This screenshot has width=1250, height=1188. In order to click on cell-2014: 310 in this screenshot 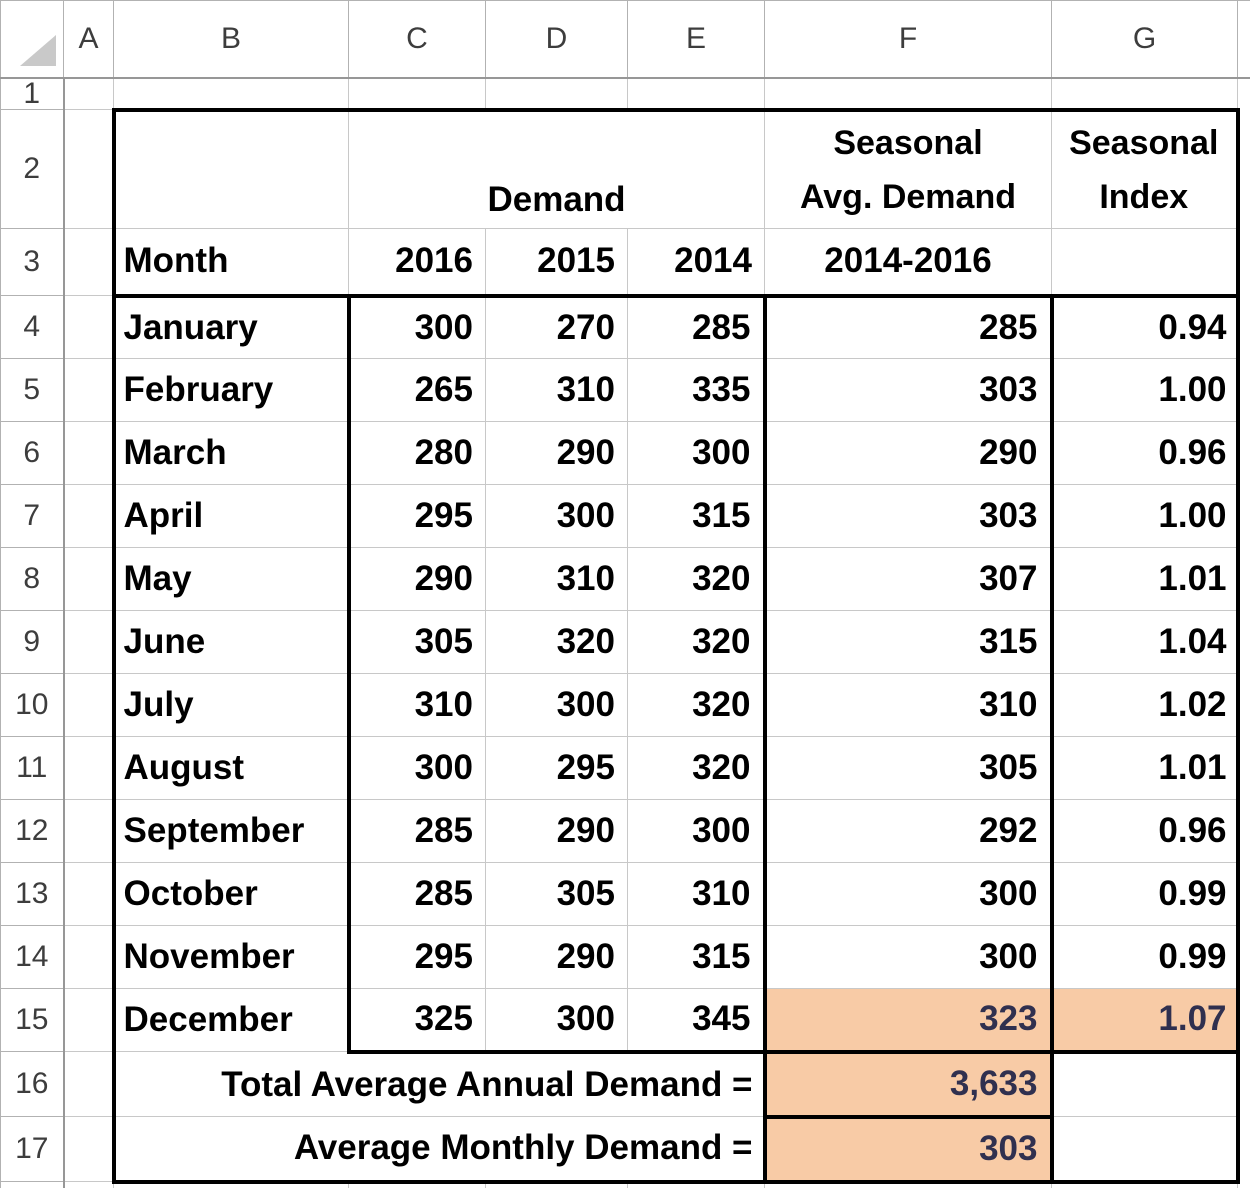, I will do `click(697, 894)`.